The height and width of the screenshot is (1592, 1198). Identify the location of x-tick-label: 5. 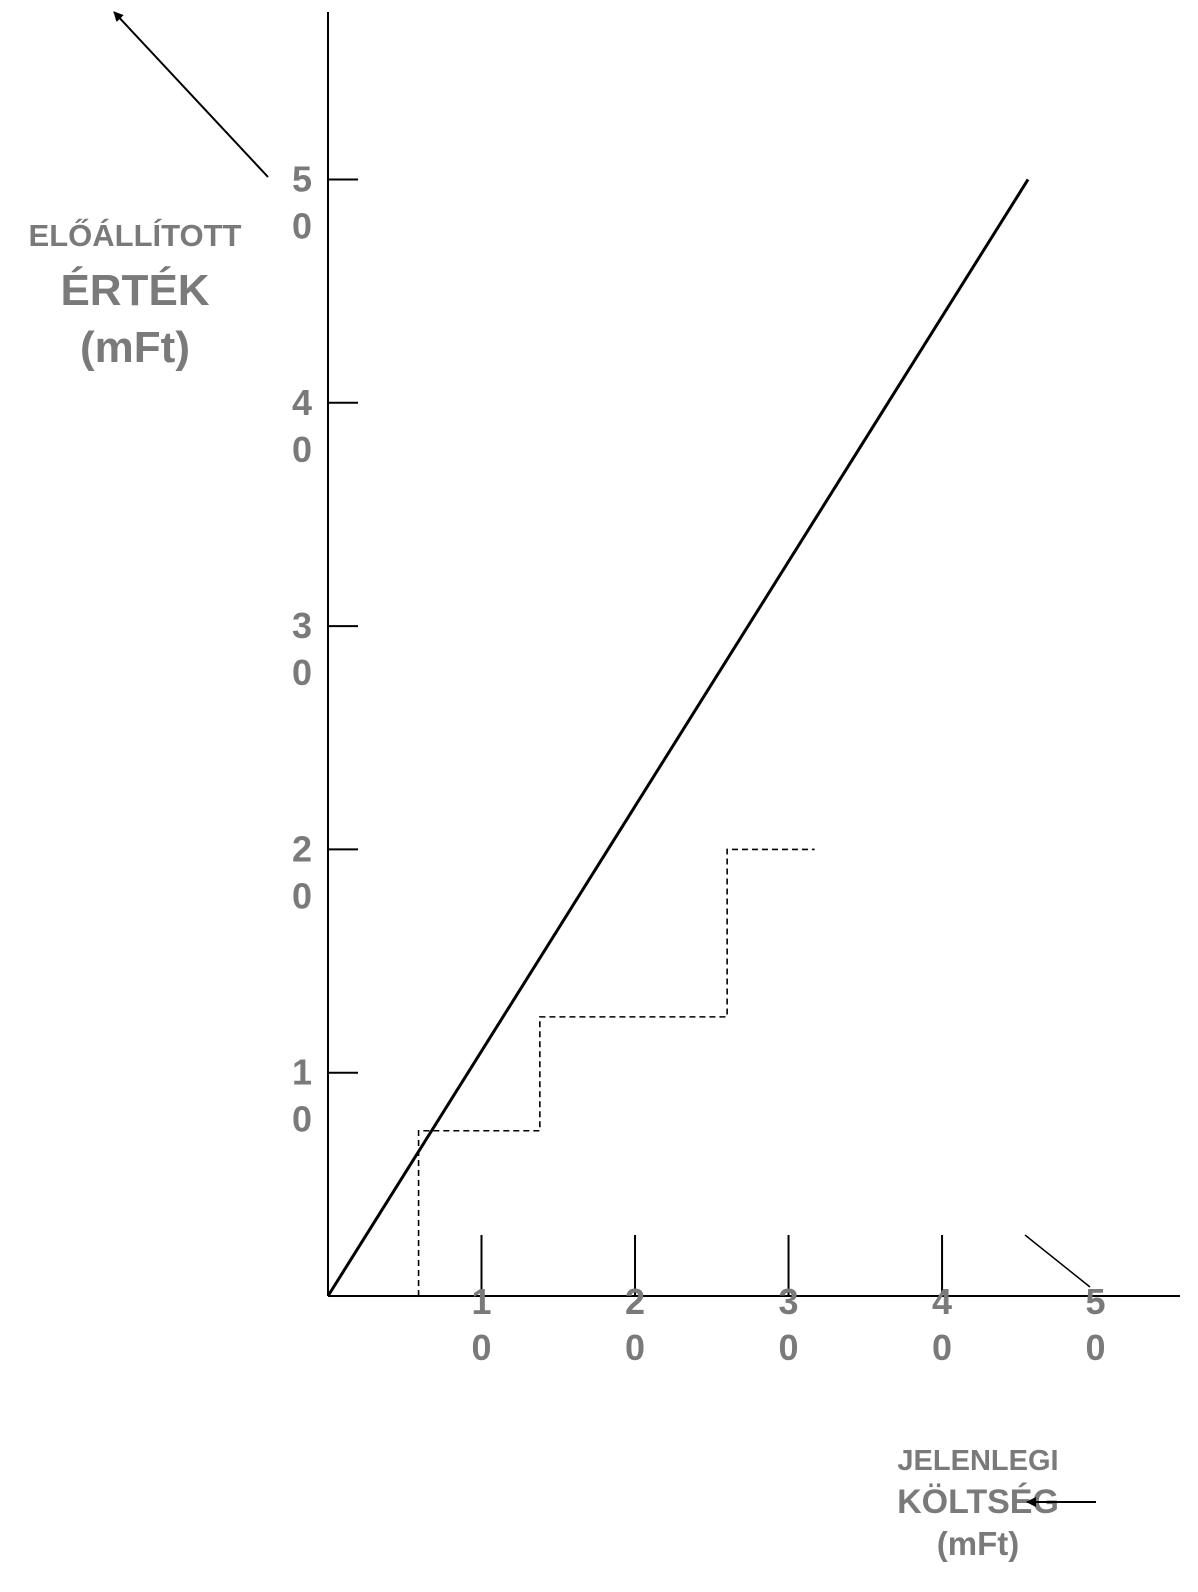
(1096, 1301).